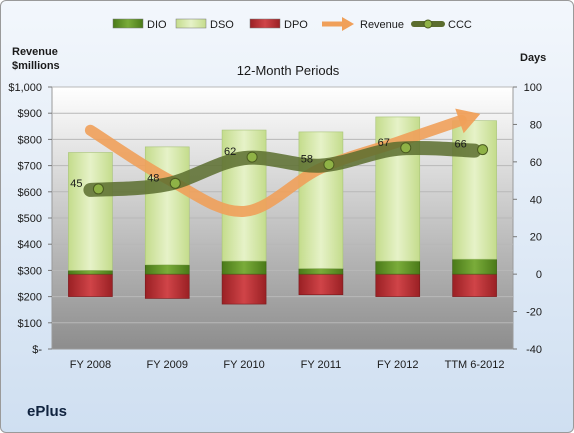  I want to click on legend-marker-ccc, so click(428, 24).